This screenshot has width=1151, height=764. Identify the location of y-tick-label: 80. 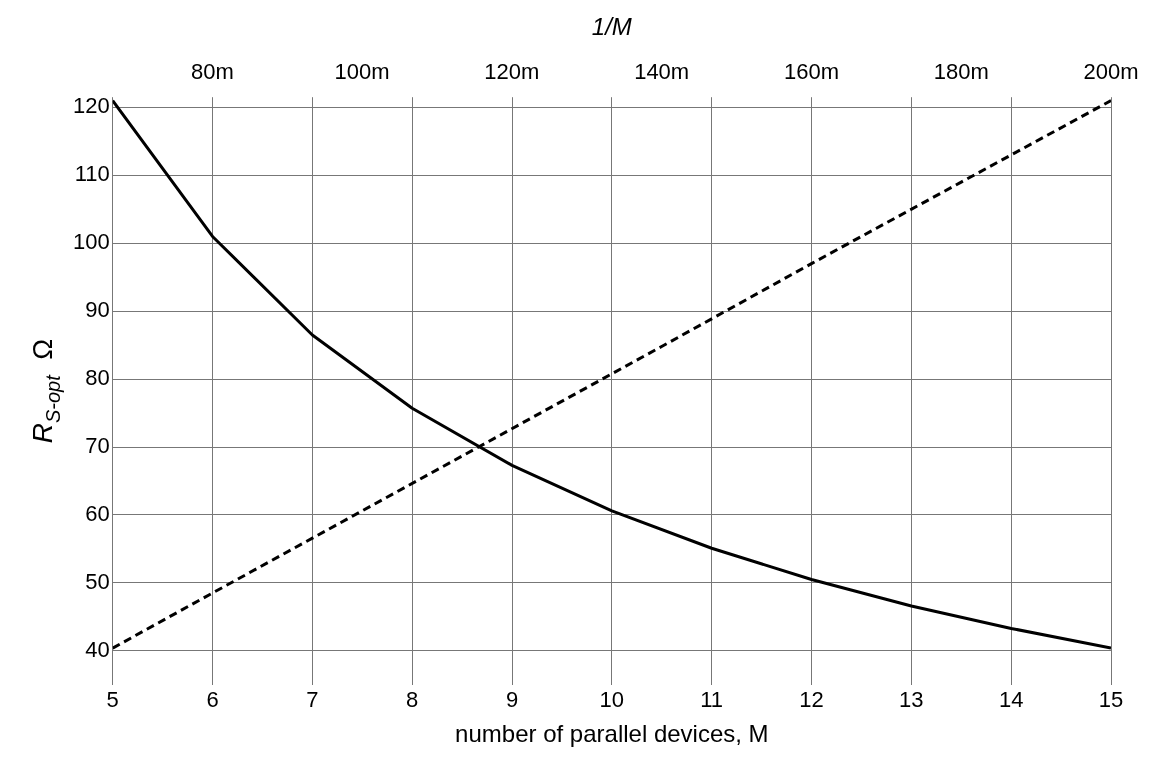
(97, 378).